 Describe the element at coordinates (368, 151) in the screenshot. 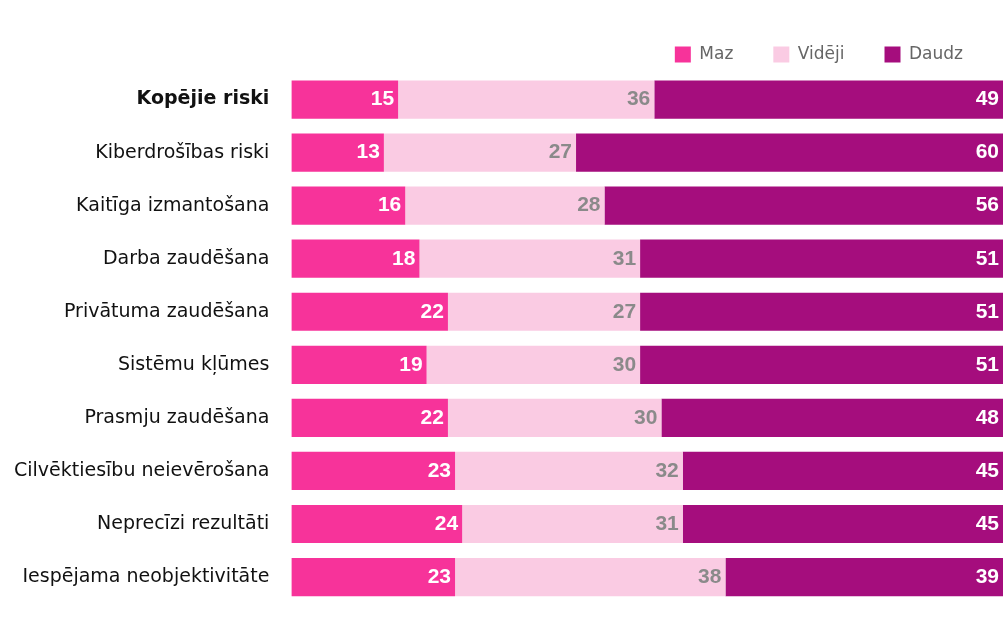

I see `data-label: 13` at that location.